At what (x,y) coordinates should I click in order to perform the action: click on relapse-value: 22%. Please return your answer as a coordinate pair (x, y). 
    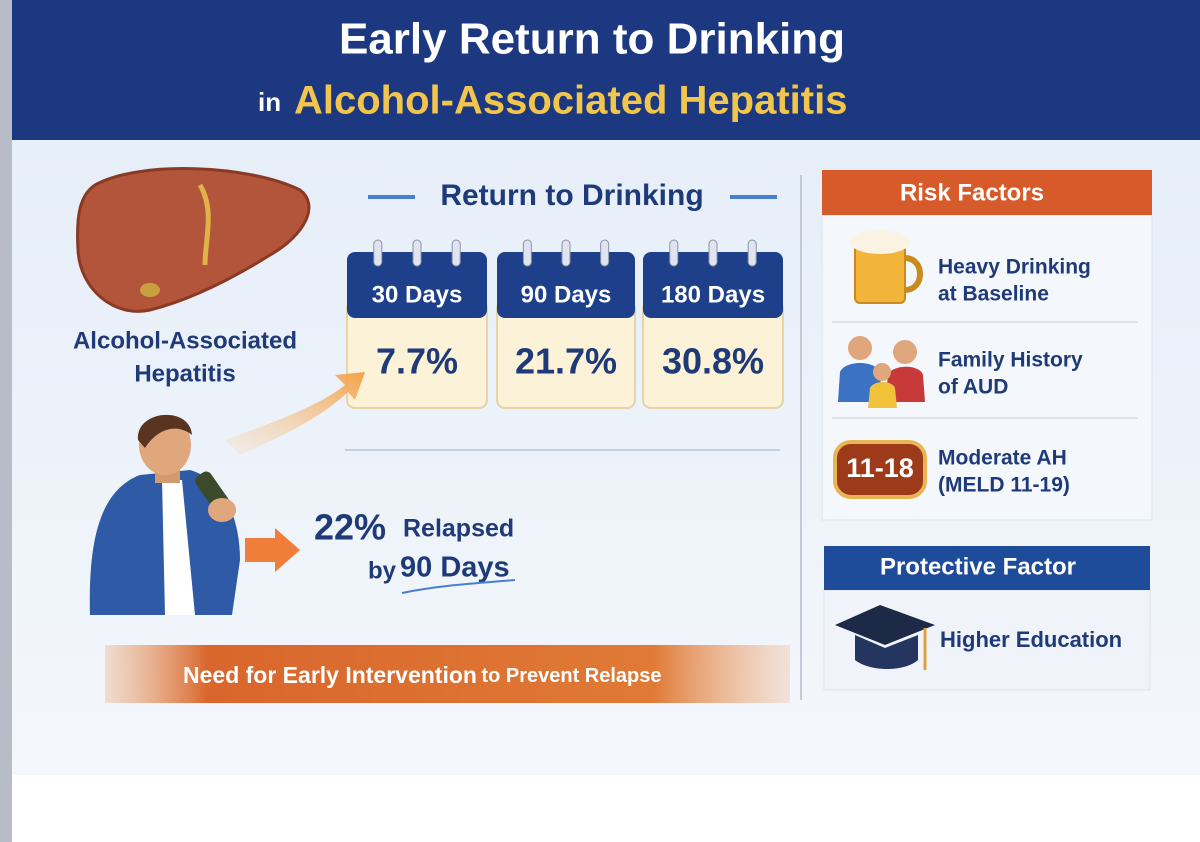
    Looking at the image, I should click on (350, 527).